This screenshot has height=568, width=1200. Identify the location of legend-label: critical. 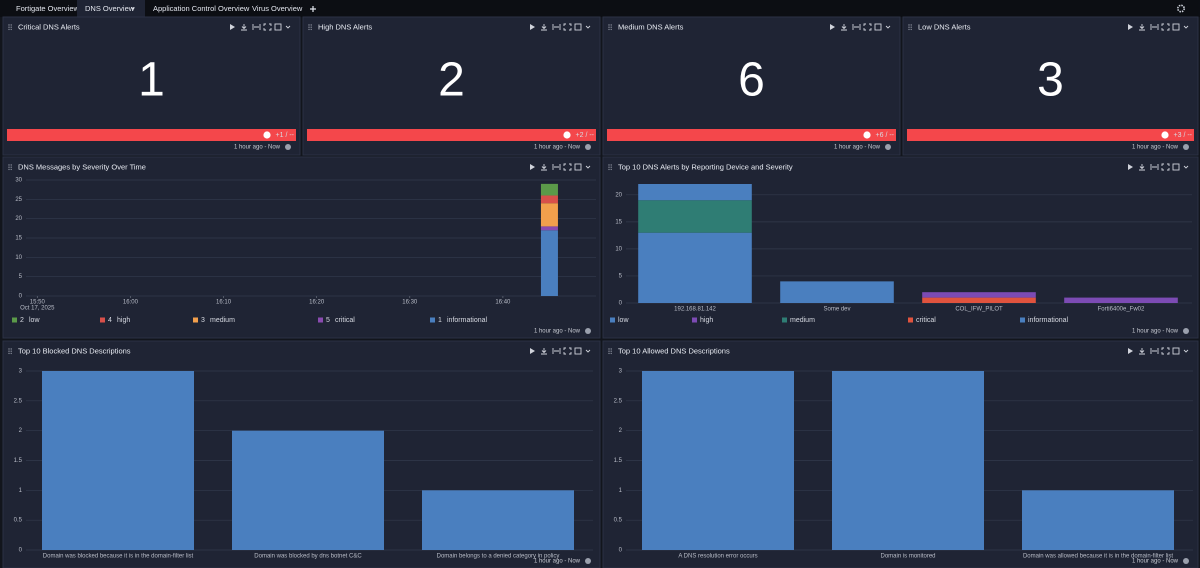
(345, 320).